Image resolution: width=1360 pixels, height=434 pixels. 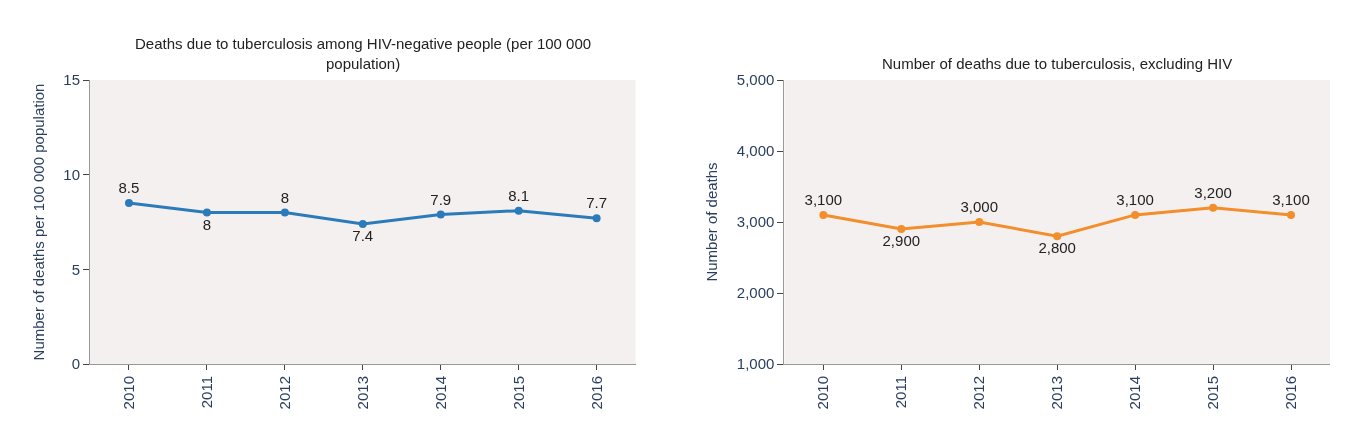 I want to click on chart-title: Deaths due to tuberculosis among HIV-negative people (per 100 000 population), so click(x=363, y=53).